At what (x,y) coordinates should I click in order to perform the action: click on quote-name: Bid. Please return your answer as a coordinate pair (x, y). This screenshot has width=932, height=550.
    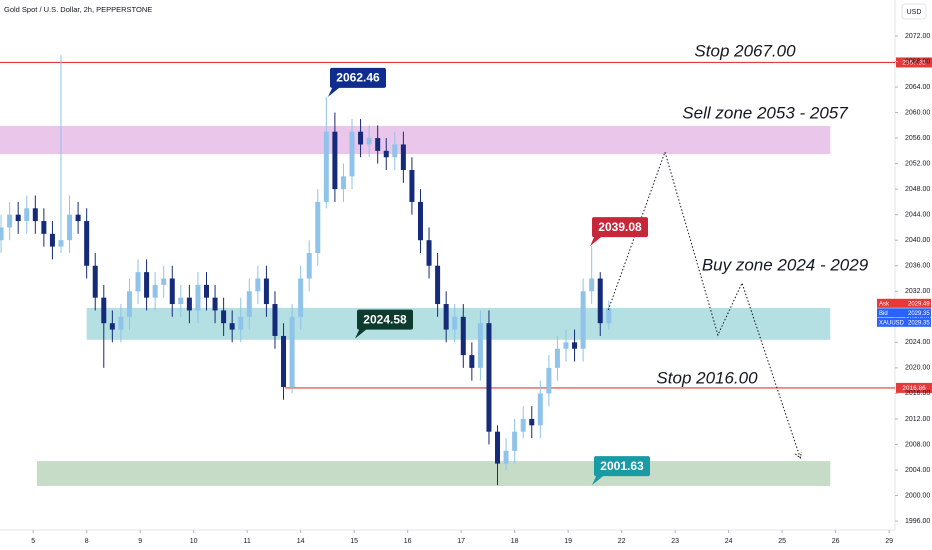
    Looking at the image, I should click on (883, 314).